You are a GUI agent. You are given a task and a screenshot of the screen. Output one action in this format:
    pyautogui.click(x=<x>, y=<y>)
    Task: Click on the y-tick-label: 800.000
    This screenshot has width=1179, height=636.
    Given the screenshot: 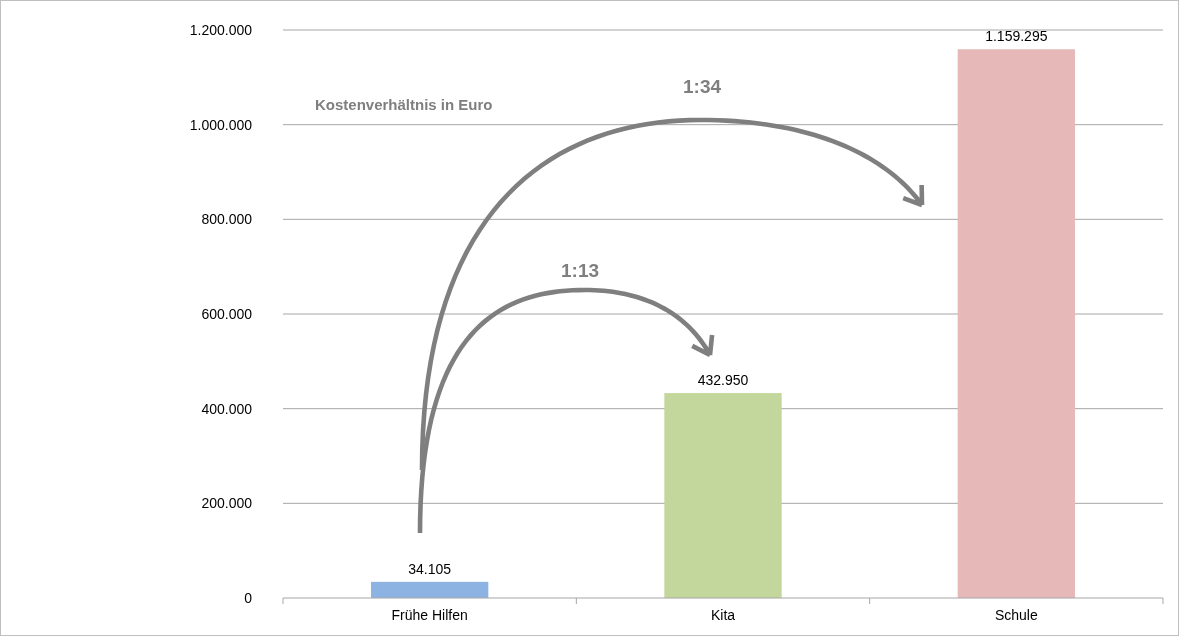 What is the action you would take?
    pyautogui.click(x=227, y=219)
    